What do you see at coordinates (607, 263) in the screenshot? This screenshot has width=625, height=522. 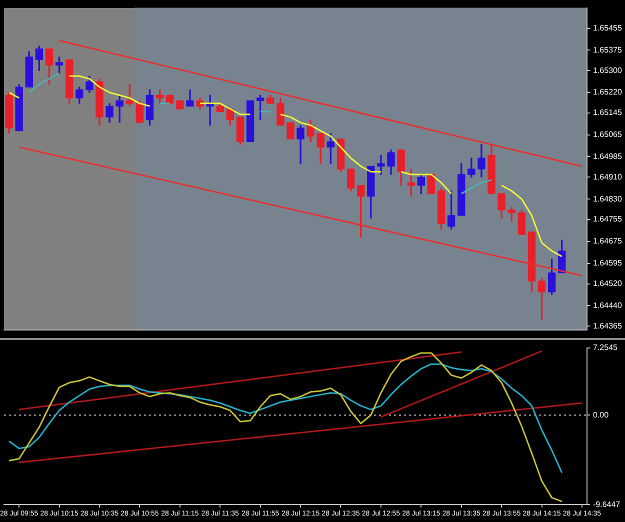 I see `y-tick-label: 1.64595` at bounding box center [607, 263].